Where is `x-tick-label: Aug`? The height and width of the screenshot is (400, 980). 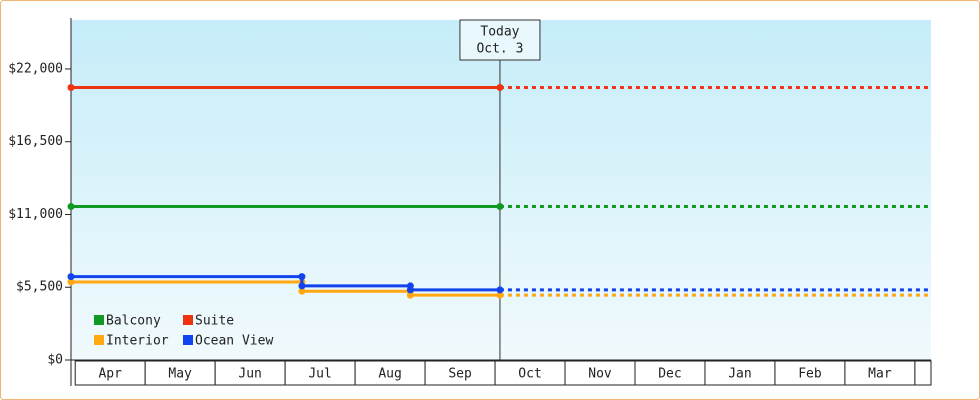
x-tick-label: Aug is located at coordinates (389, 374).